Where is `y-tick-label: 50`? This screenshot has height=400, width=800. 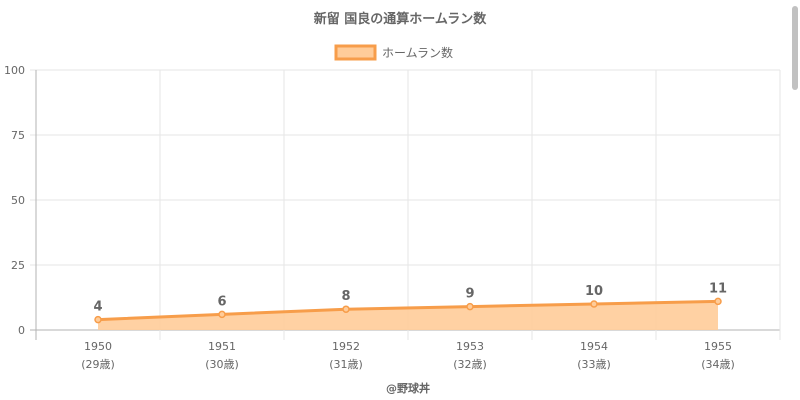 y-tick-label: 50 is located at coordinates (18, 200).